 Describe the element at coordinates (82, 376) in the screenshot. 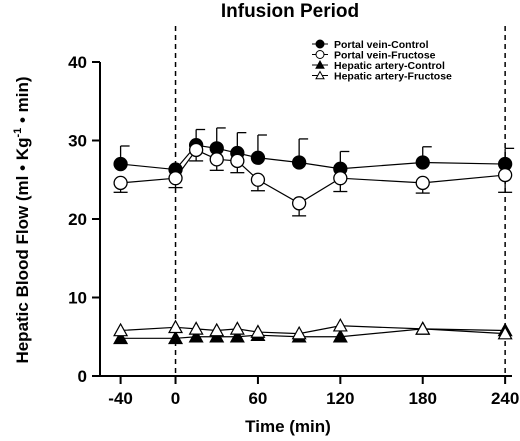

I see `y-tick-label: 0` at that location.